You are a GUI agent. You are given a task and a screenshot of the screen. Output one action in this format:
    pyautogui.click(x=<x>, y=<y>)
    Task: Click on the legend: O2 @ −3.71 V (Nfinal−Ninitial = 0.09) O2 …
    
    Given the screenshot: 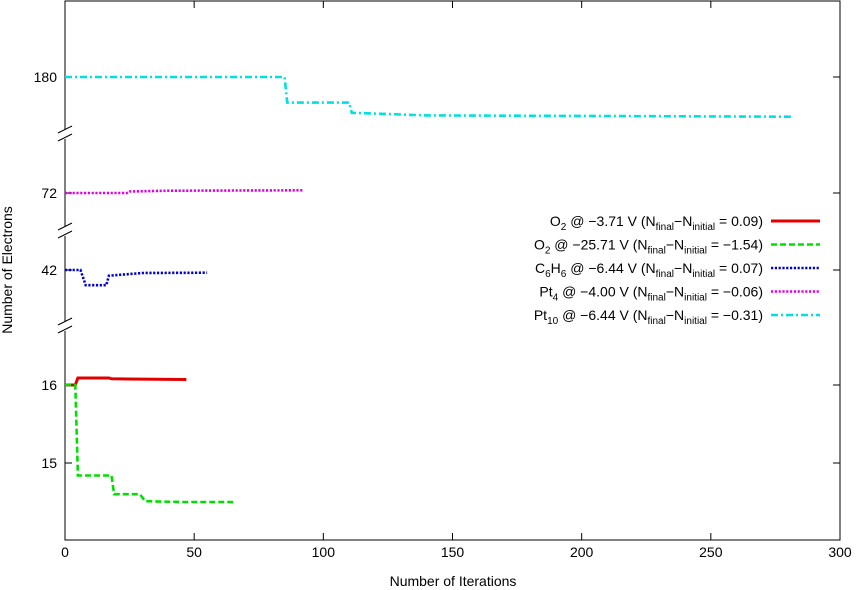 What is the action you would take?
    pyautogui.click(x=677, y=270)
    